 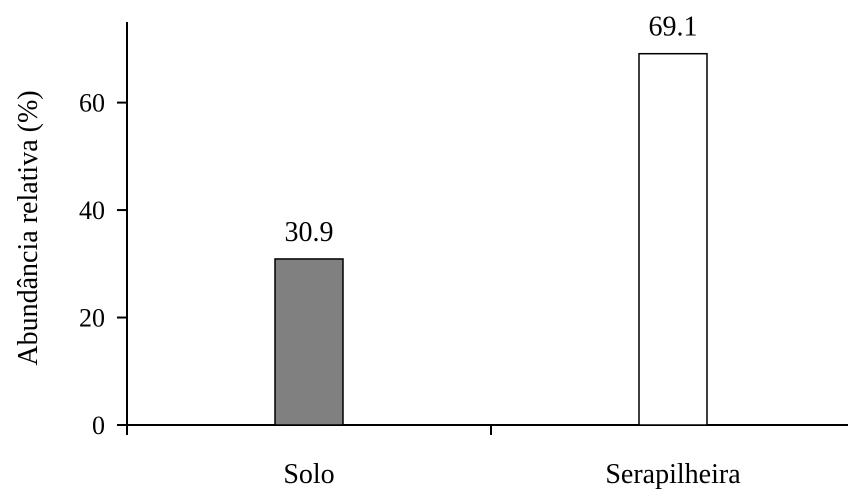 What do you see at coordinates (98, 425) in the screenshot?
I see `y-tick-label: 0` at bounding box center [98, 425].